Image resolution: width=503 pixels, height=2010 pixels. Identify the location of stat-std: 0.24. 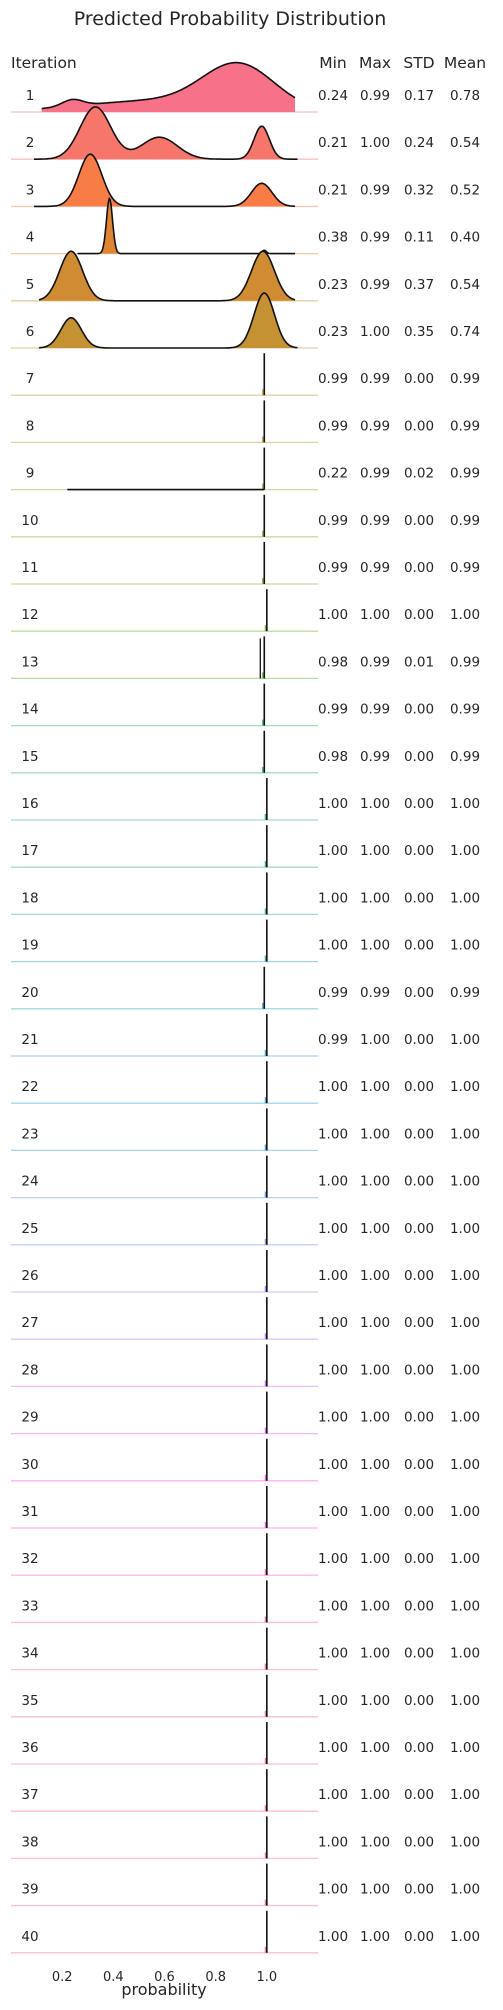
(419, 143).